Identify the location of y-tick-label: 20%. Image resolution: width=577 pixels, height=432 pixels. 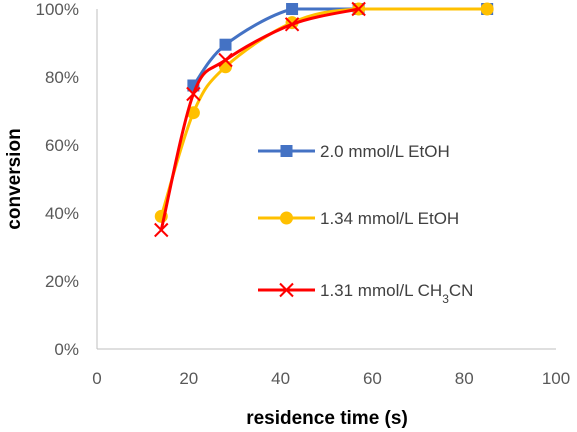
(62, 281).